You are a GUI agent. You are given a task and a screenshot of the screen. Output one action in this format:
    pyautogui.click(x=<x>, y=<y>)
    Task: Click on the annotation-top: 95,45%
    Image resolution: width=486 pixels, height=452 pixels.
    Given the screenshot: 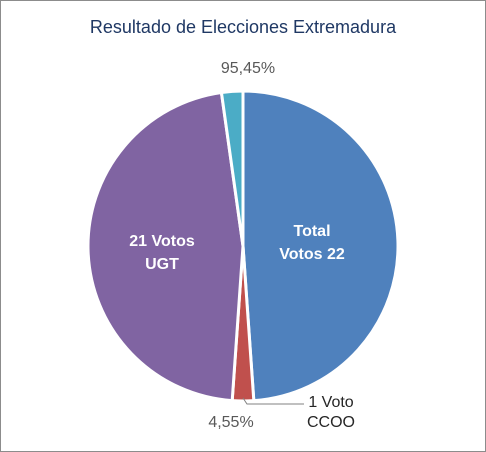 What is the action you would take?
    pyautogui.click(x=248, y=68)
    